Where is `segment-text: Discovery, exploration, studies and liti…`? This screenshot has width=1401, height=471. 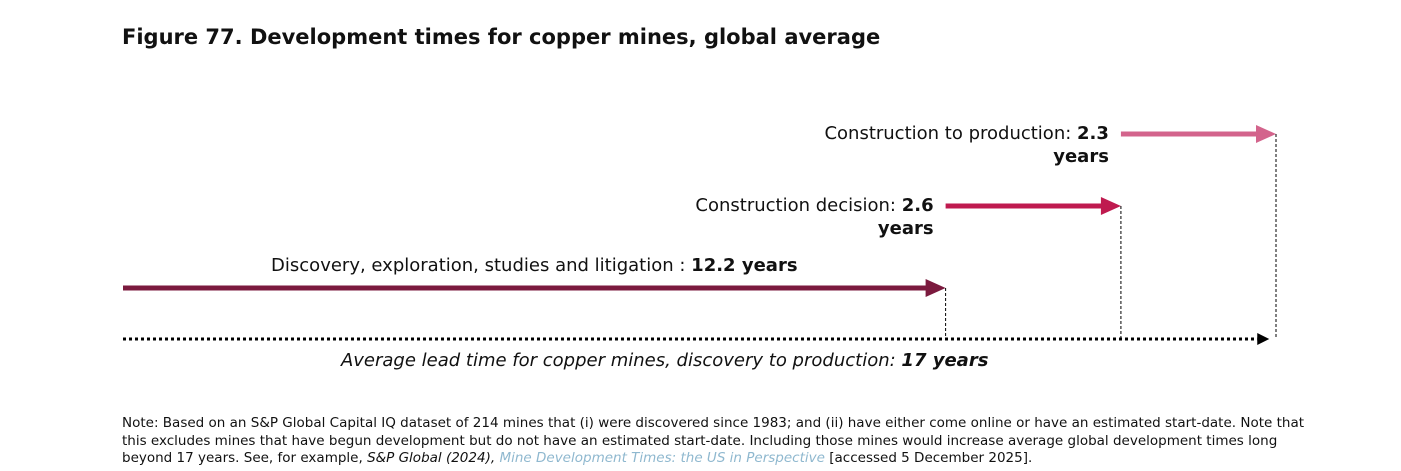 segment-text: Discovery, exploration, studies and liti… is located at coordinates (534, 265).